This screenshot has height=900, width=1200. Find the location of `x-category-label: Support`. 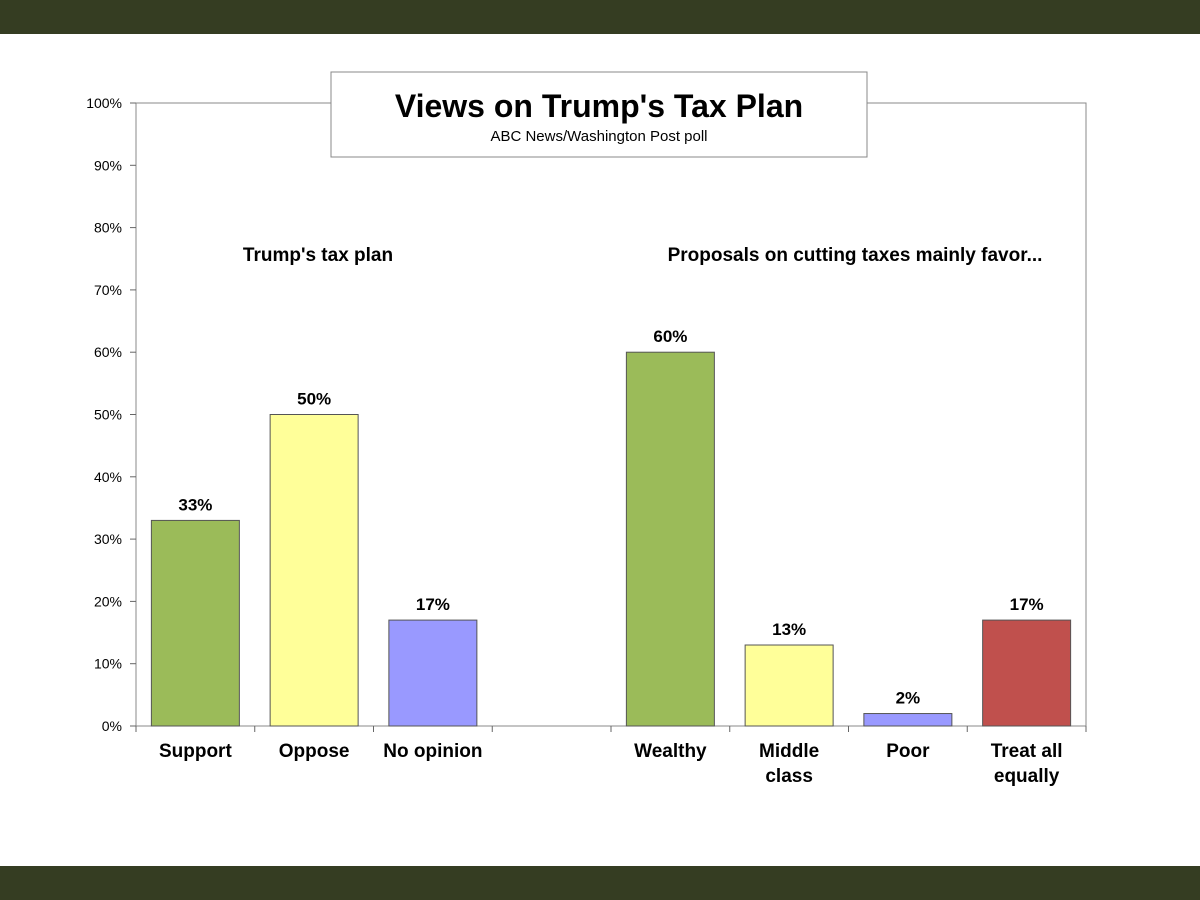

x-category-label: Support is located at coordinates (195, 751).